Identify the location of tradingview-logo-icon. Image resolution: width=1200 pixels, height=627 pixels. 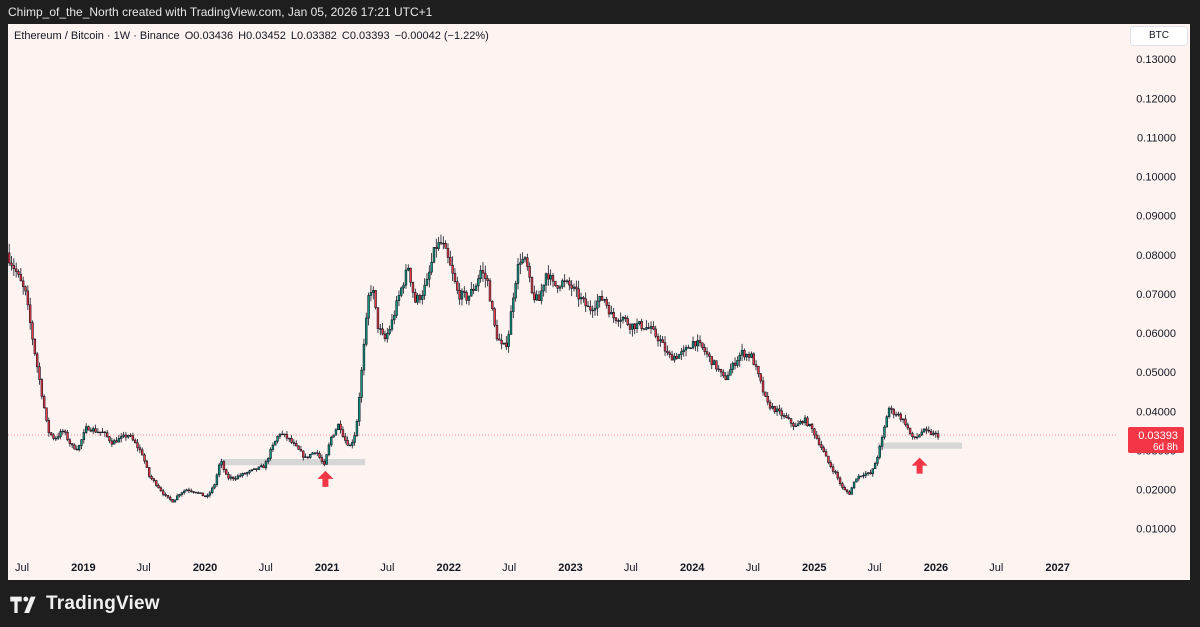
(23, 604).